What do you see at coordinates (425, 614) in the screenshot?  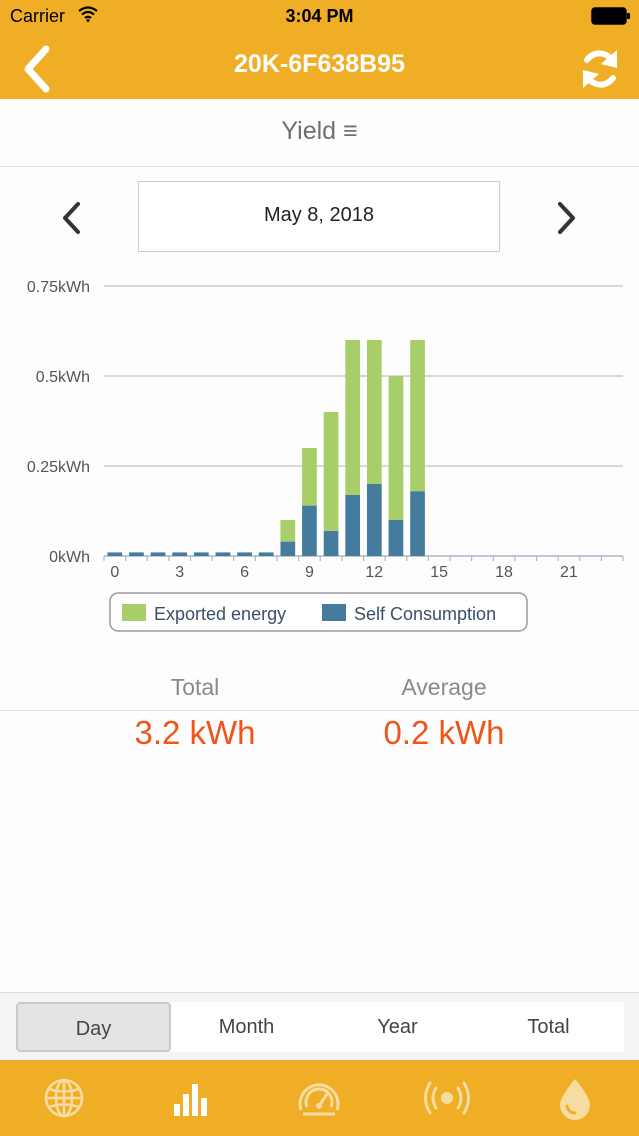 I see `legend-label: Self Consumption` at bounding box center [425, 614].